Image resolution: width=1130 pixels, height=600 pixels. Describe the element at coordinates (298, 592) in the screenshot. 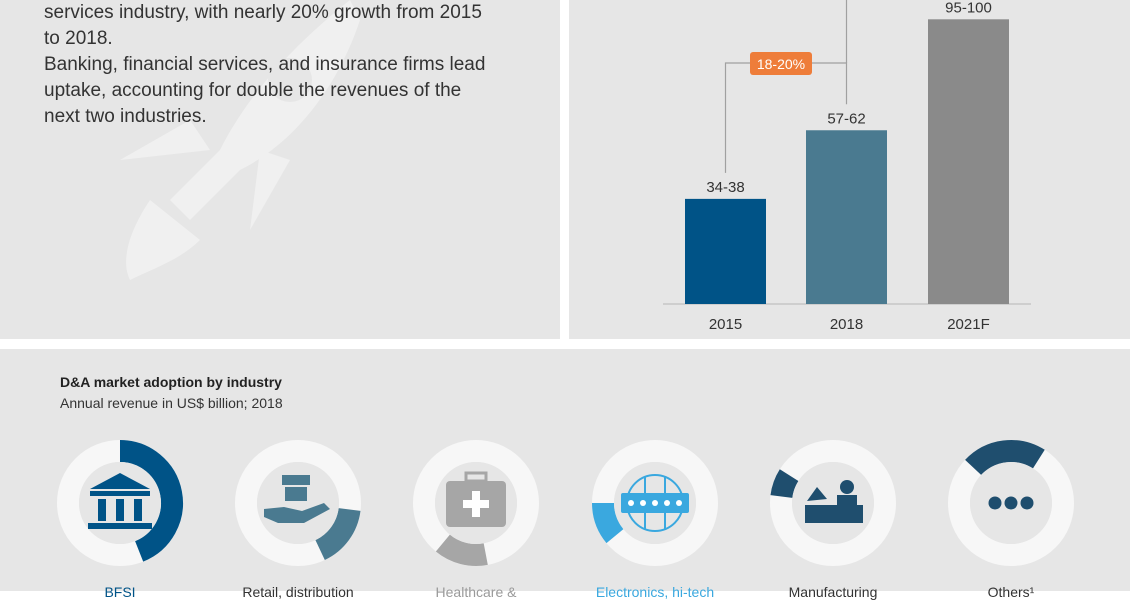

I see `industry-label: Retail, distribution` at that location.